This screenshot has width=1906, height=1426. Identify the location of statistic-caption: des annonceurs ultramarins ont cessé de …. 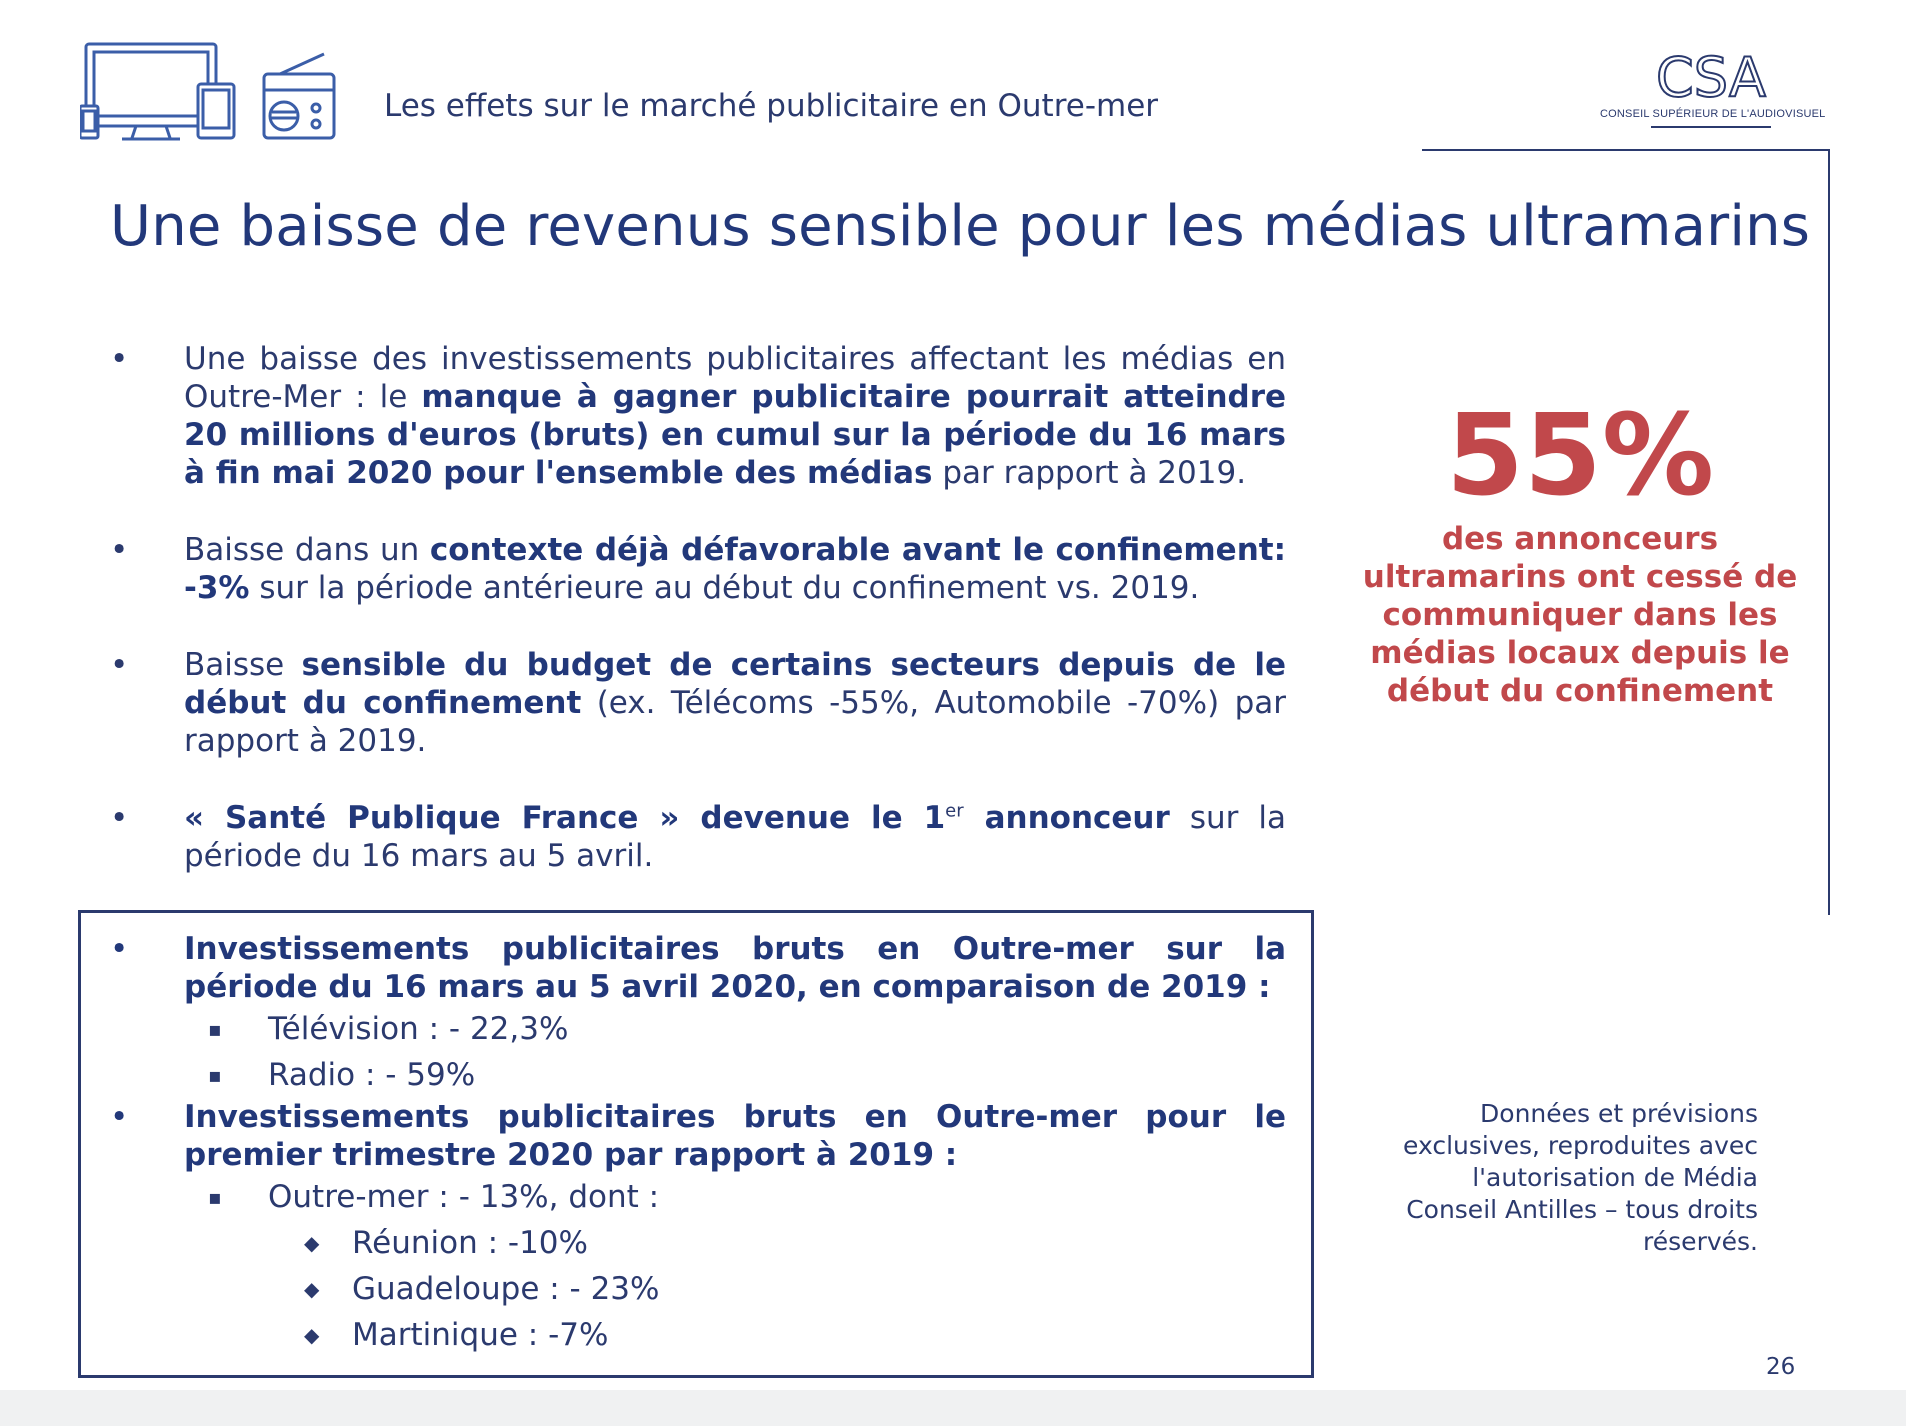
(1580, 615).